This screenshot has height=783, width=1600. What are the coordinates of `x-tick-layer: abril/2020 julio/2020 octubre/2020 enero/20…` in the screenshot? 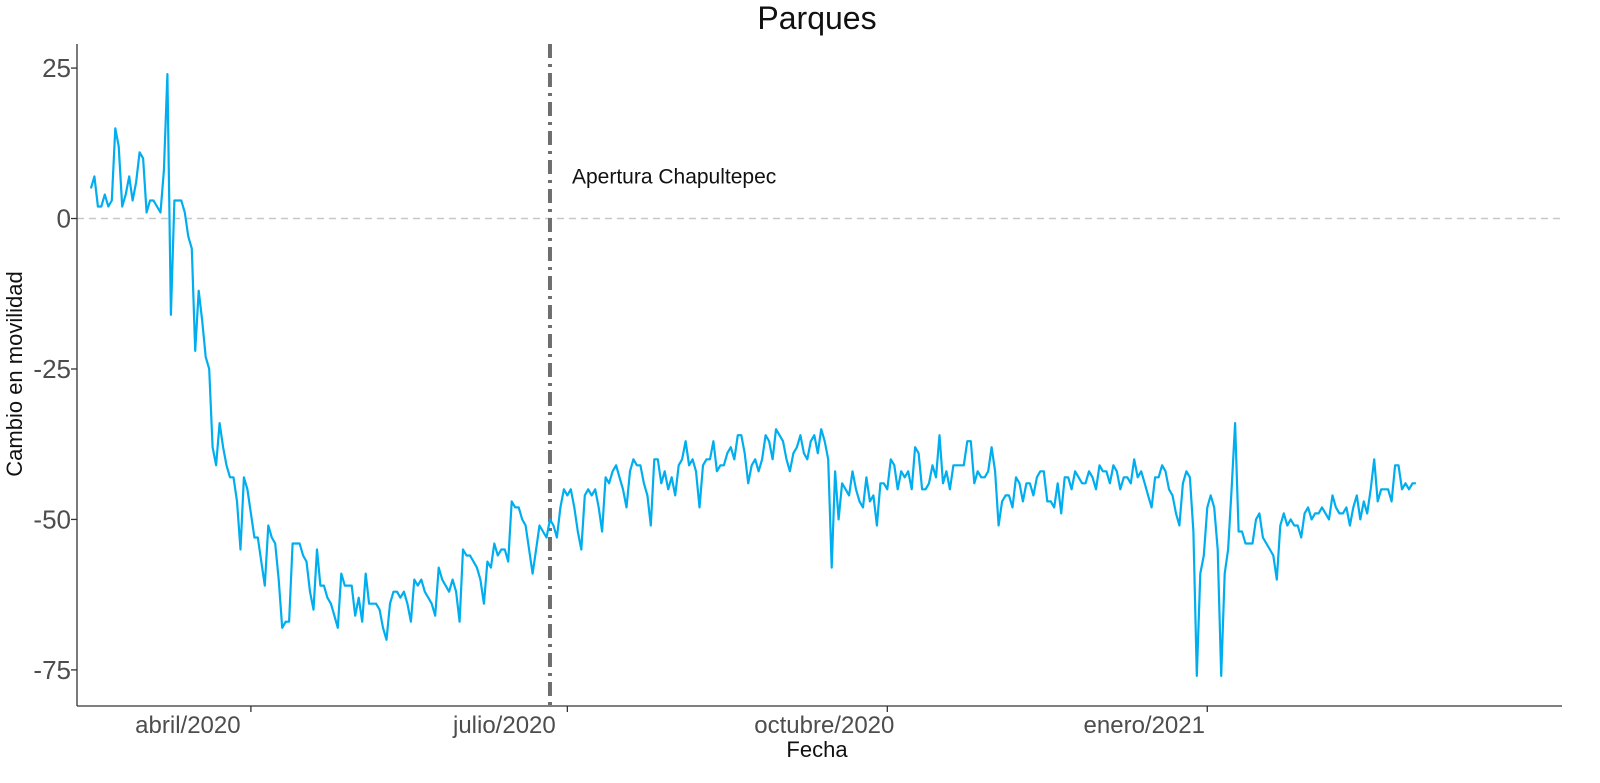 It's located at (671, 722).